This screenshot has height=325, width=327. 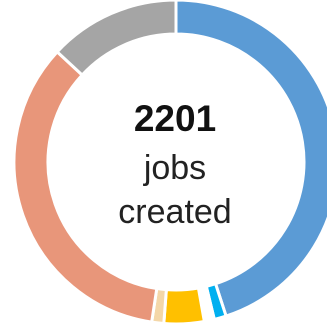 I want to click on center-value: 2201, so click(x=175, y=118).